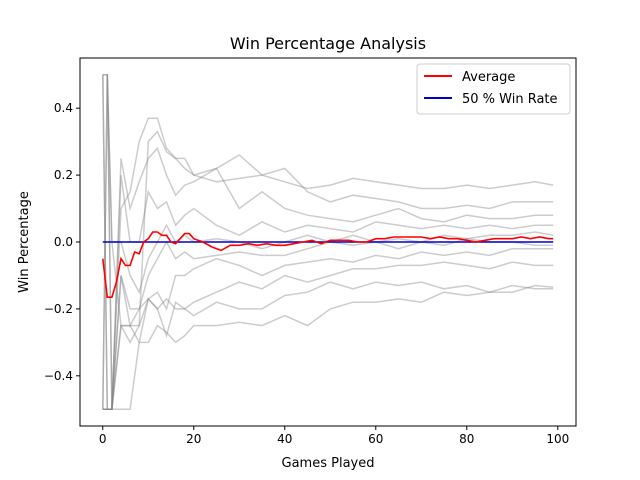 This screenshot has height=480, width=640. I want to click on x-tick-label: 20, so click(193, 439).